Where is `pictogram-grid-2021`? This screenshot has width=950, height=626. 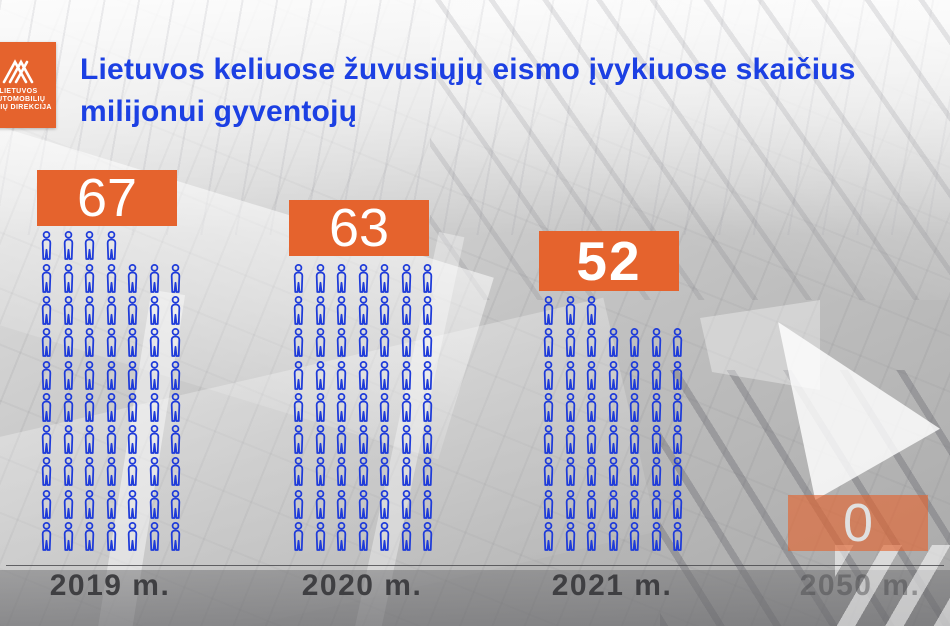 pictogram-grid-2021 is located at coordinates (613, 423).